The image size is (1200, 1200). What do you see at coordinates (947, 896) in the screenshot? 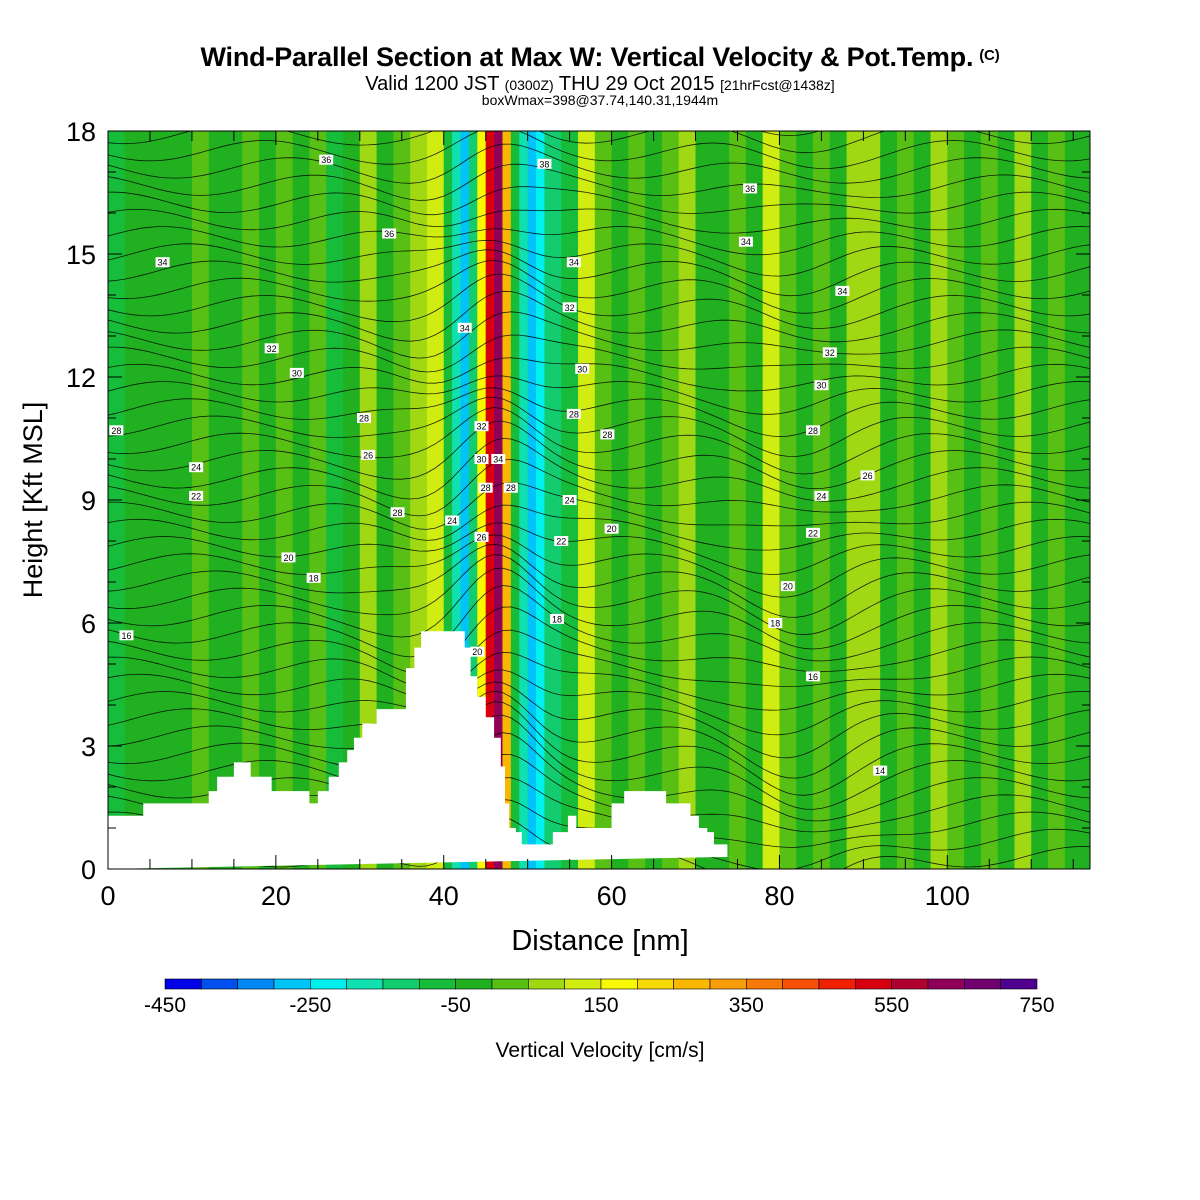
I see `x-tick-label: 100` at bounding box center [947, 896].